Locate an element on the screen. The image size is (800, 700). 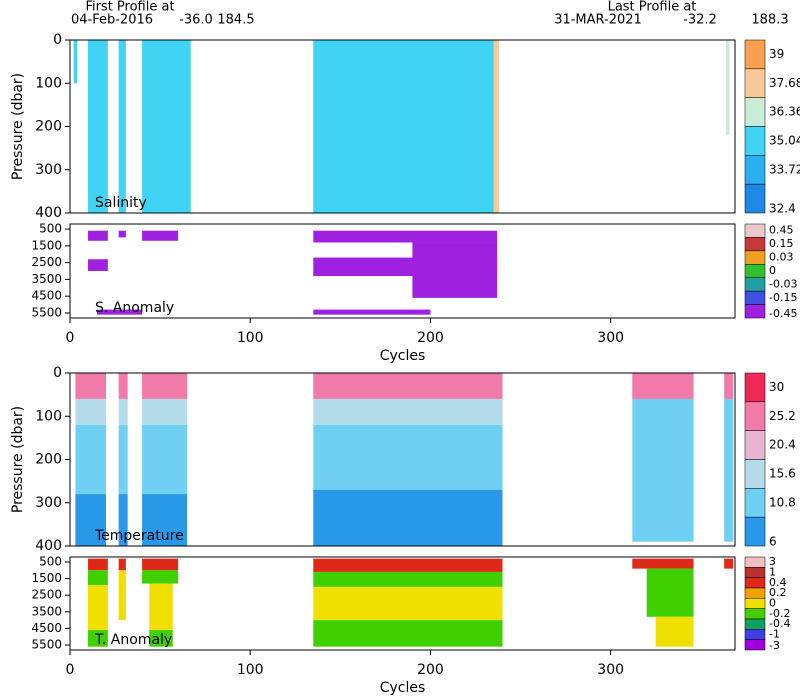
colorbar-label: -1 is located at coordinates (774, 634).